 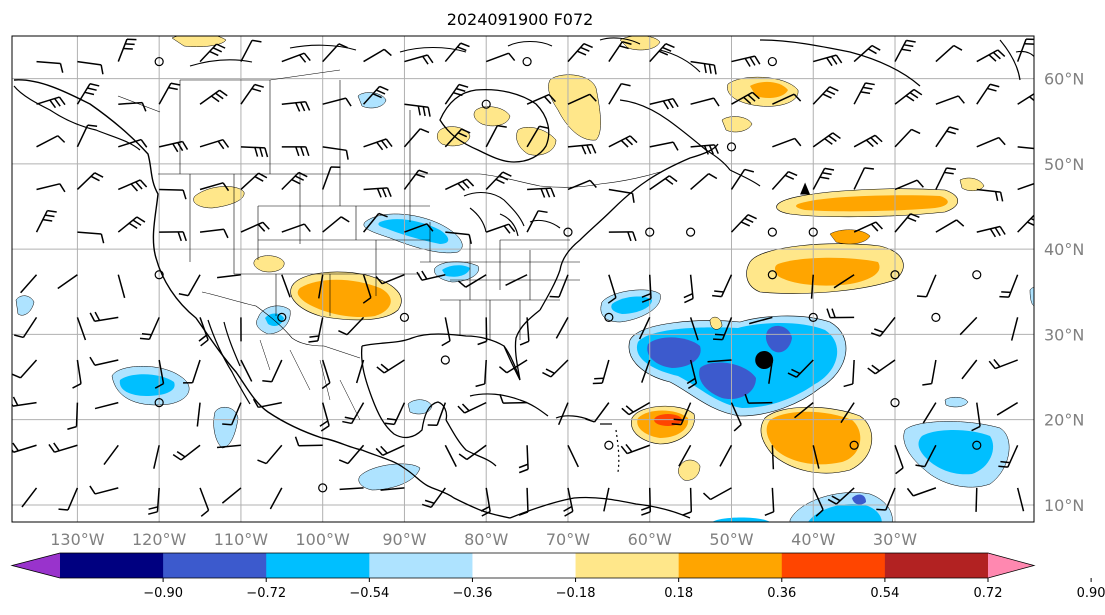 What do you see at coordinates (600, 507) in the screenshot?
I see `south-america` at bounding box center [600, 507].